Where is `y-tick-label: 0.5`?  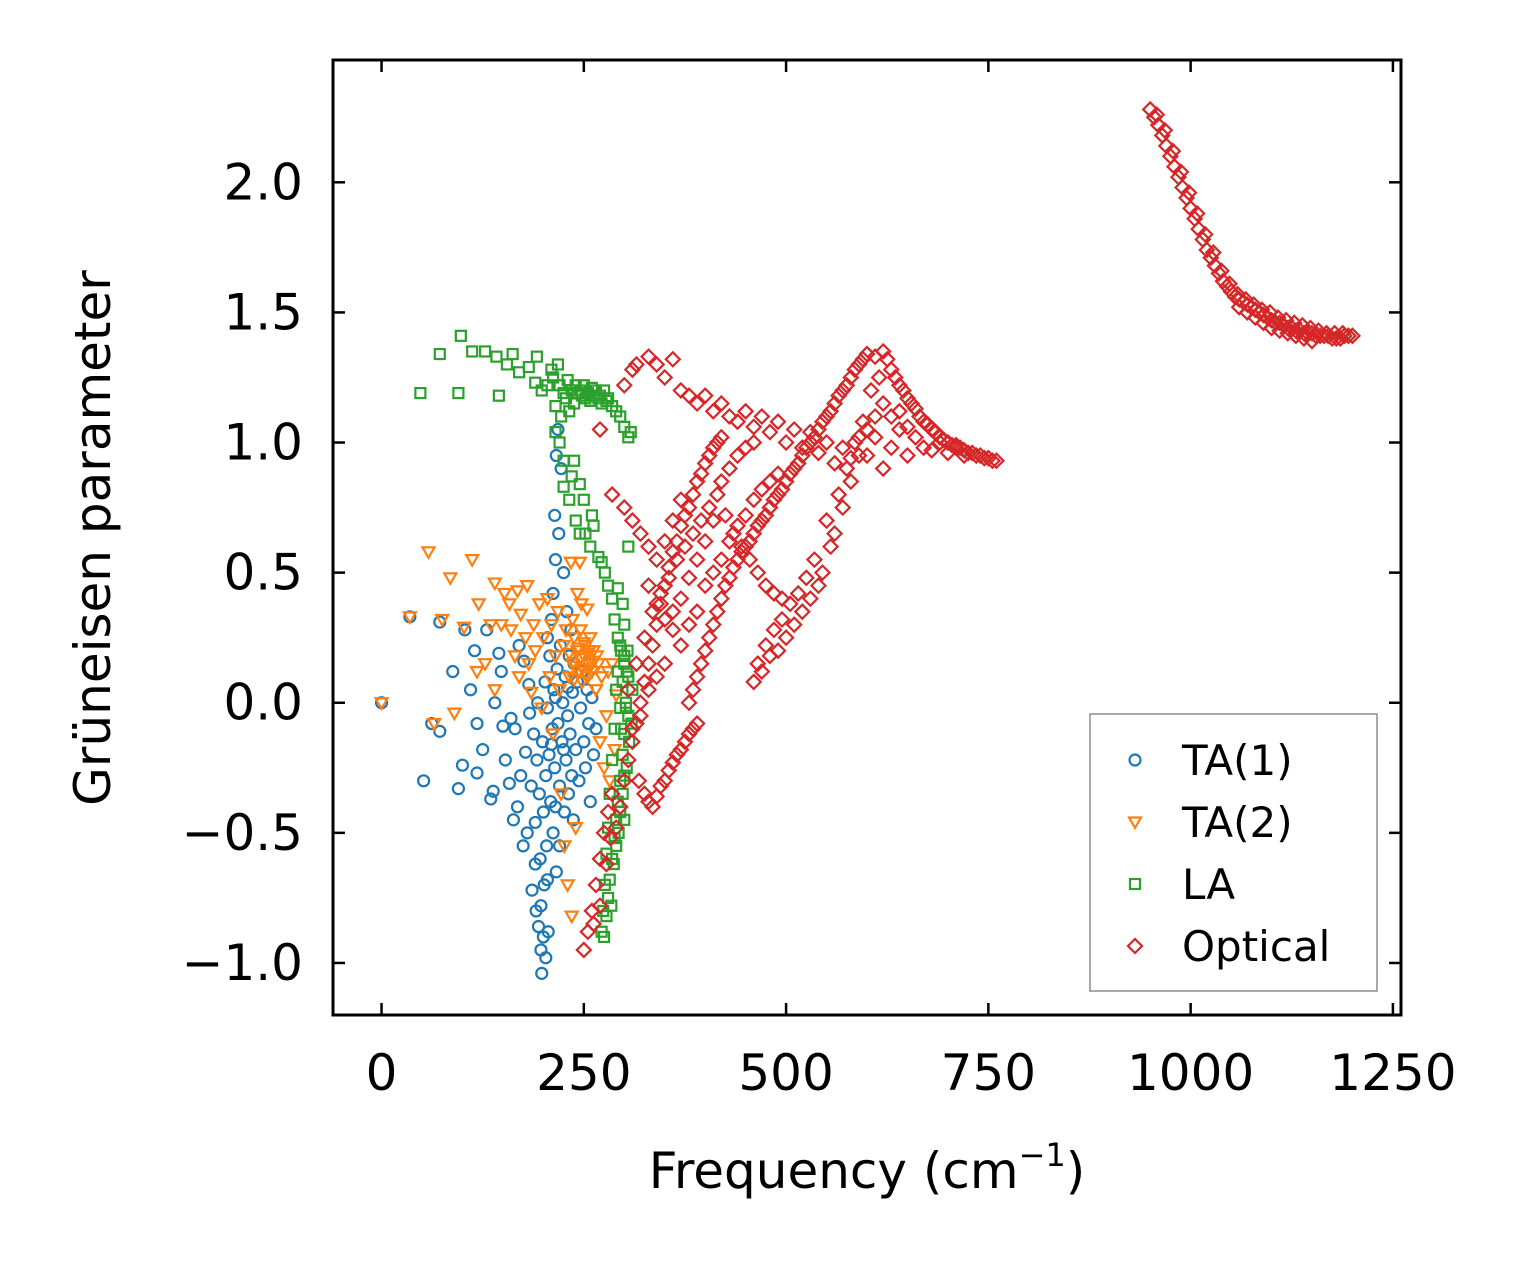
y-tick-label: 0.5 is located at coordinates (263, 573).